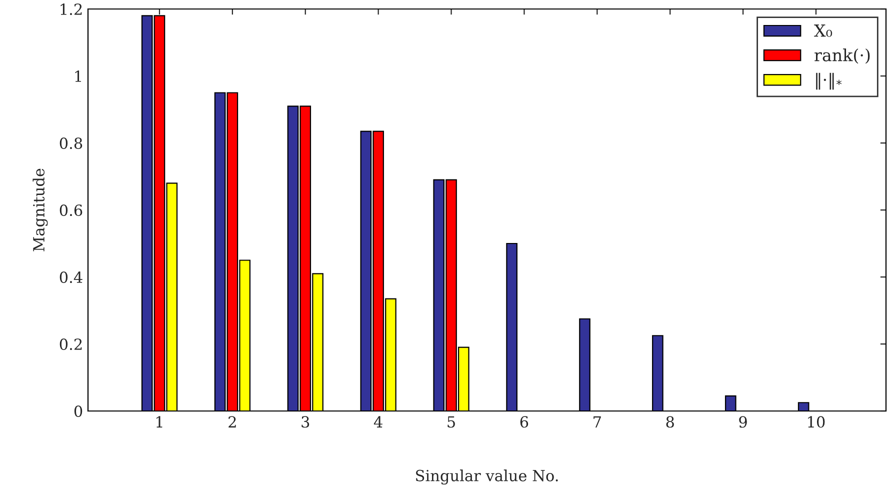  What do you see at coordinates (743, 422) in the screenshot?
I see `x-tick-label: 9` at bounding box center [743, 422].